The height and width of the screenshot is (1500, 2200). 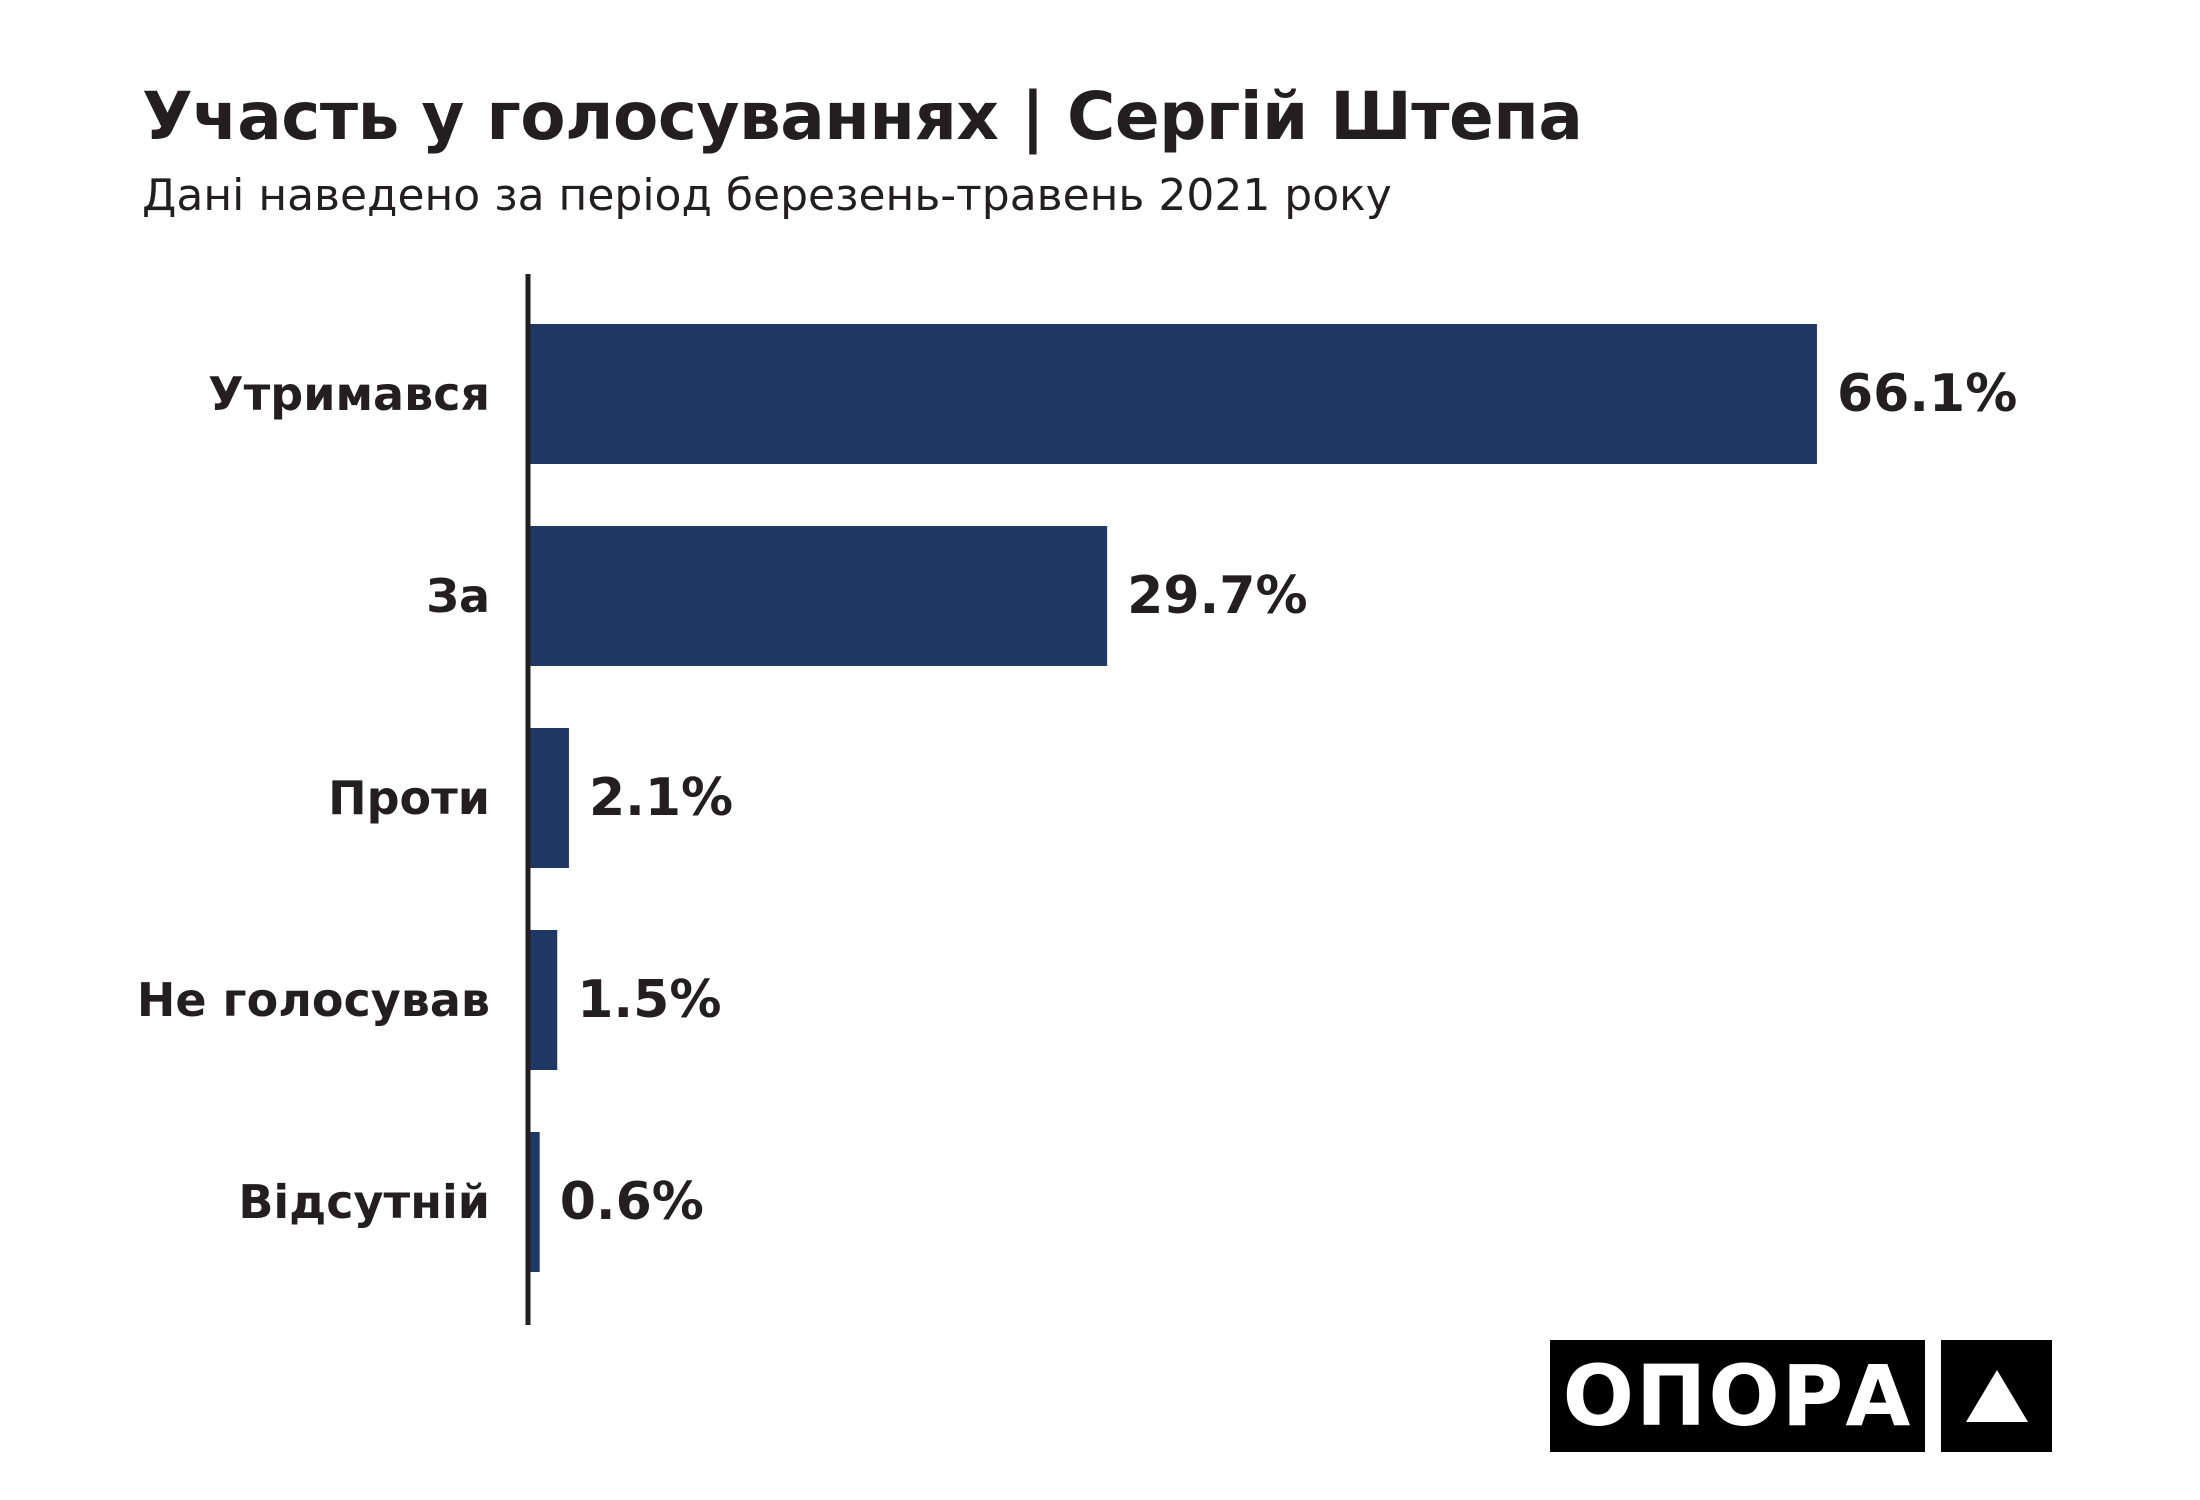 I want to click on category-label: Відсутній, so click(x=364, y=1202).